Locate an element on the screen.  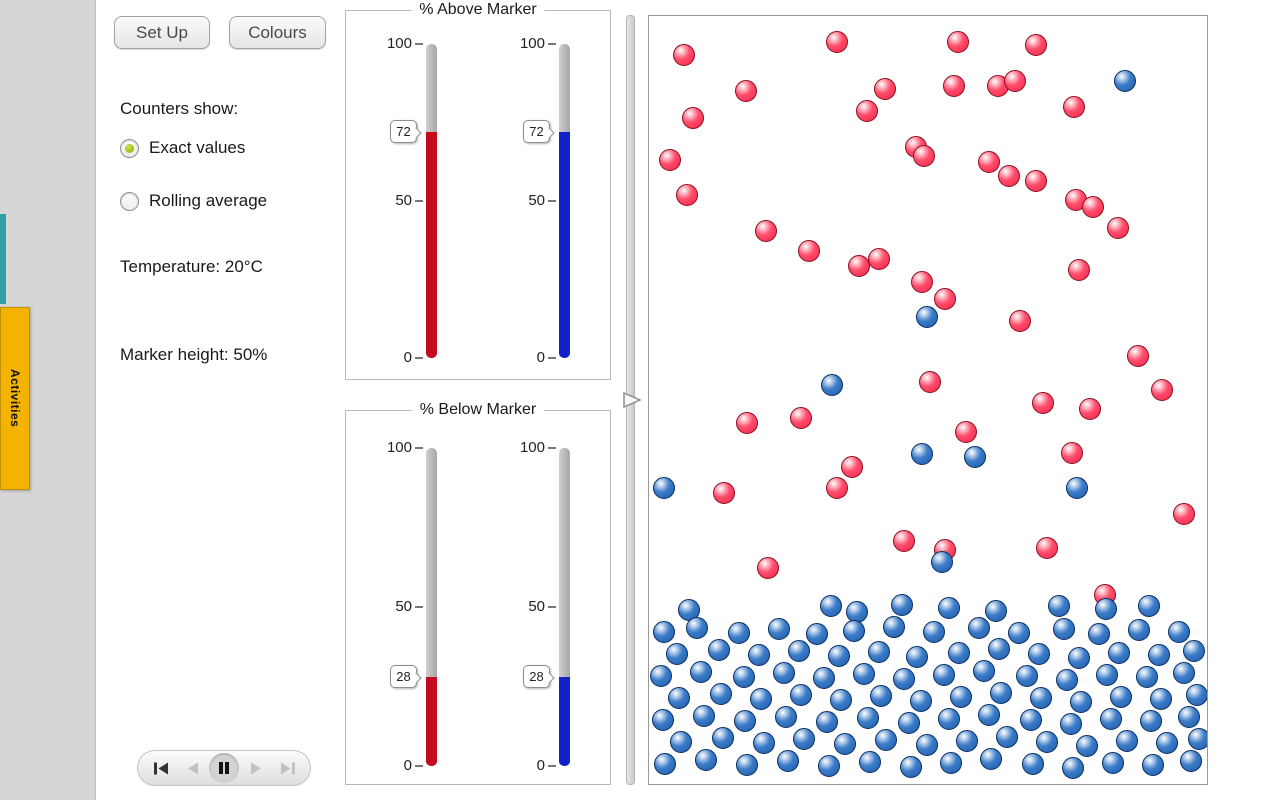
temperature-label: Temperature: 20°C is located at coordinates (191, 266).